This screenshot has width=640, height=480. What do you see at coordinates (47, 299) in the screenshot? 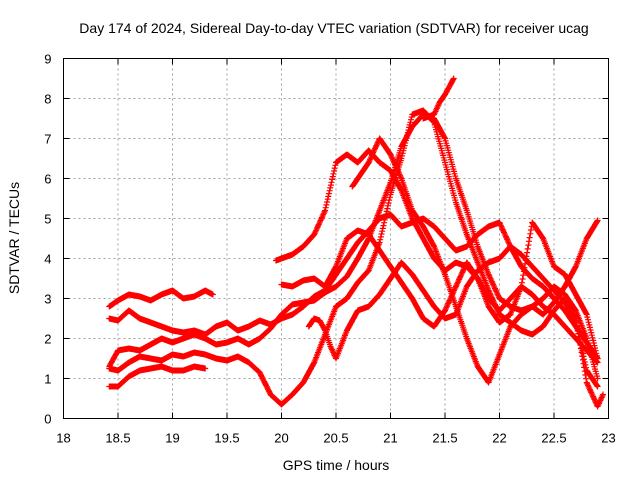
I see `y-tick-label: 3` at bounding box center [47, 299].